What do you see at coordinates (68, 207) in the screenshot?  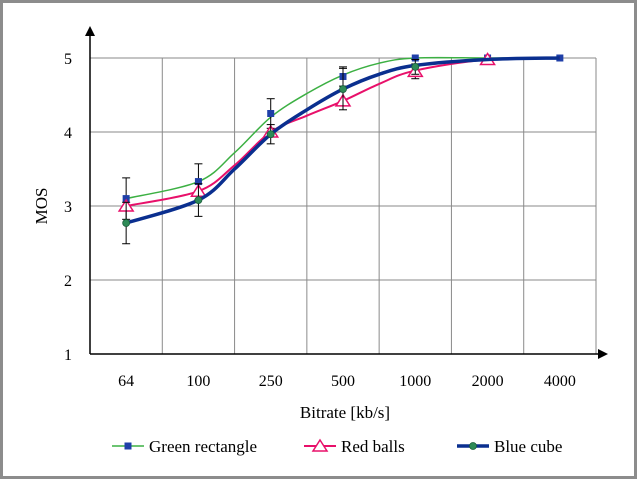 I see `y-tick-label: 3` at bounding box center [68, 207].